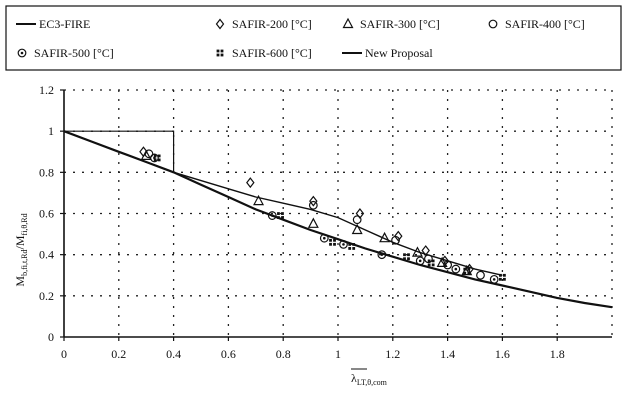 This screenshot has width=627, height=394. I want to click on y-axis-title: Mb,fi,t,Rd/Mfi,θ,Rd, so click(21, 249).